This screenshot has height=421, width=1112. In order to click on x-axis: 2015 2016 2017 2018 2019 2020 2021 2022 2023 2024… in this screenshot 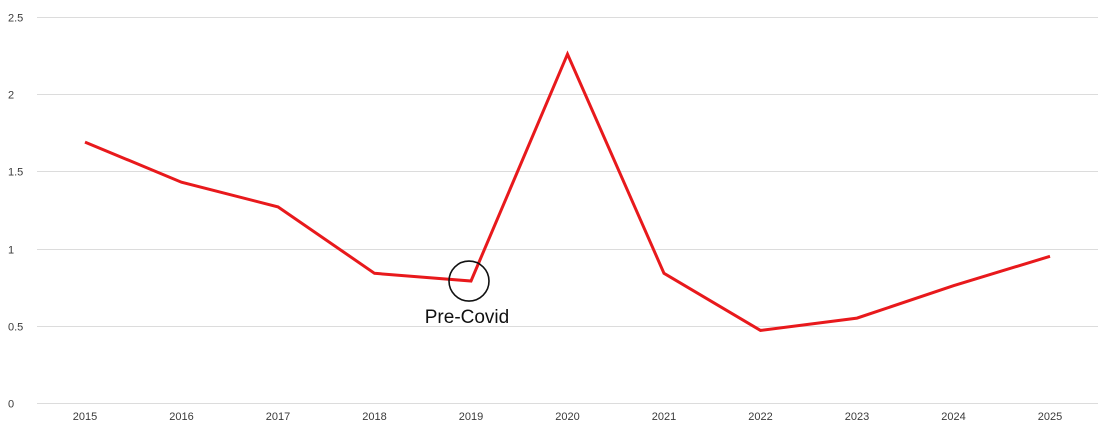, I will do `click(567, 416)`.